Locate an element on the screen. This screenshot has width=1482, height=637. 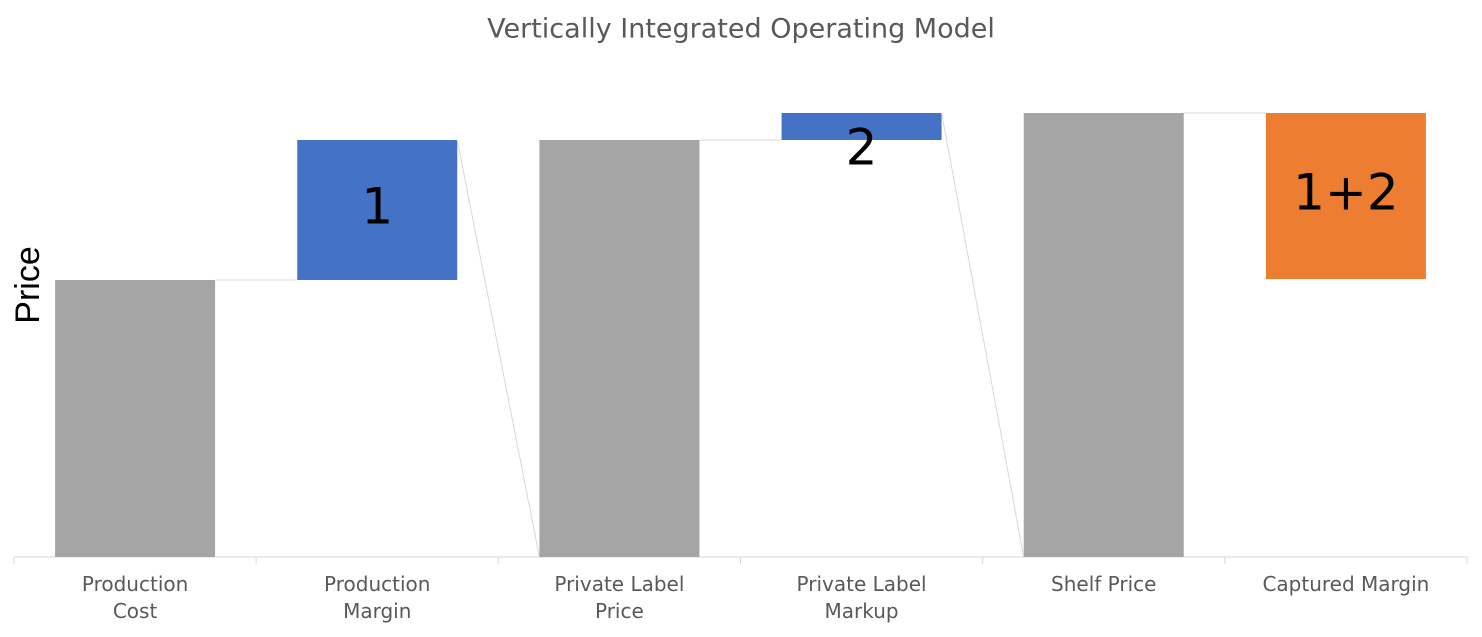
bar-label: 2 is located at coordinates (862, 148).